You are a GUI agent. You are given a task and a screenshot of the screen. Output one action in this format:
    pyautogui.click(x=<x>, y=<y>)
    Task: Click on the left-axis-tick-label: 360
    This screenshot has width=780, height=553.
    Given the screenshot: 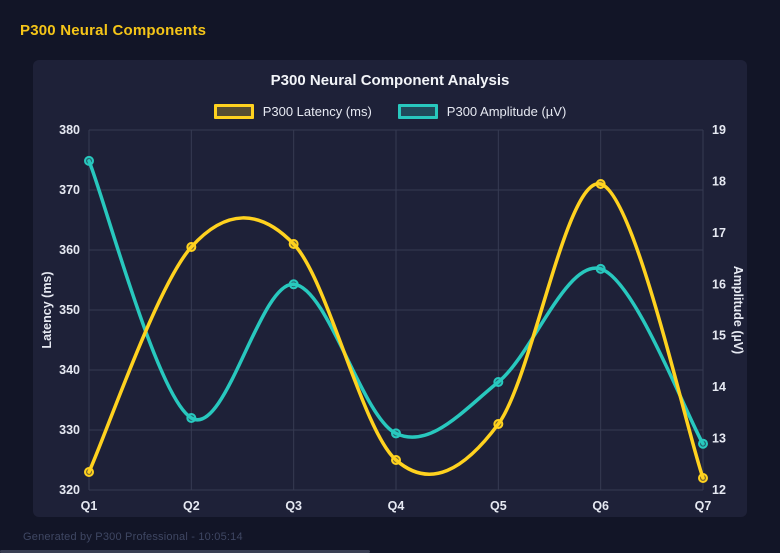 What is the action you would take?
    pyautogui.click(x=69, y=250)
    